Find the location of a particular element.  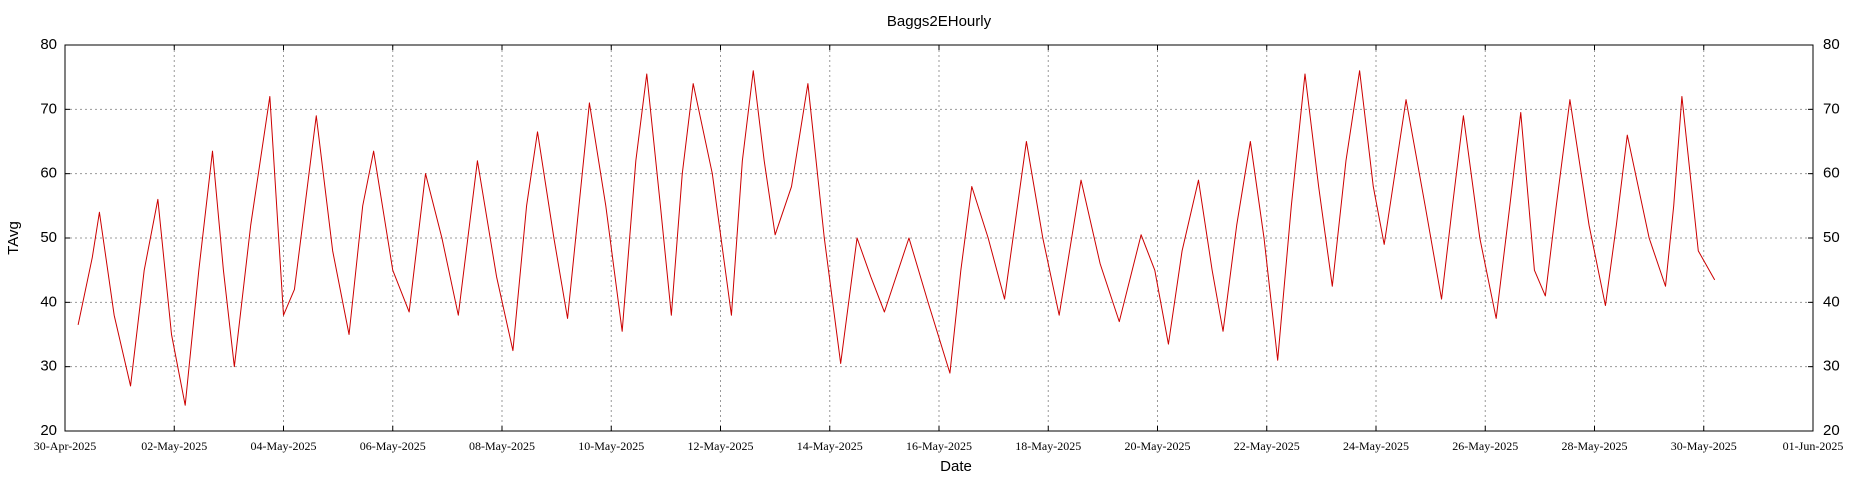

y-tick-label: 60 is located at coordinates (48, 173).